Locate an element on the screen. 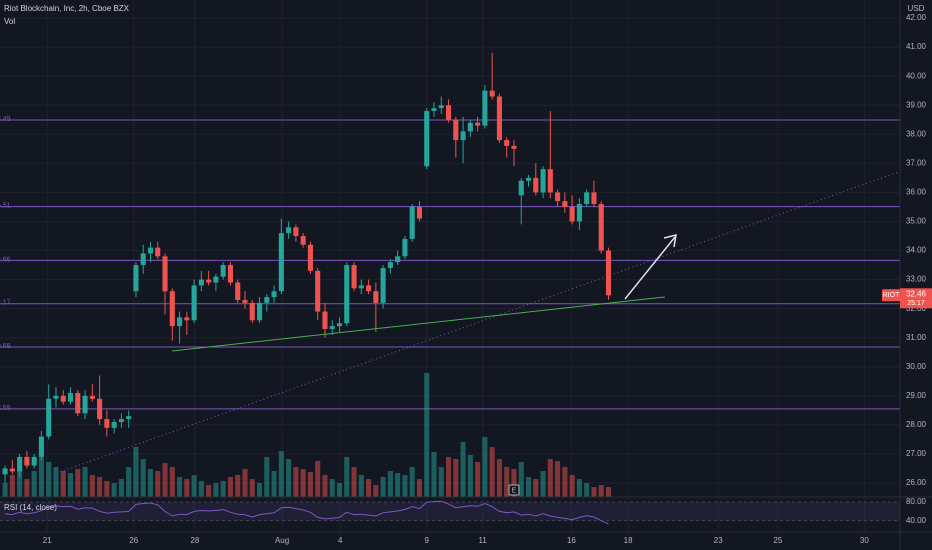 The width and height of the screenshot is (932, 550). x-tick-label: 26 is located at coordinates (133, 540).